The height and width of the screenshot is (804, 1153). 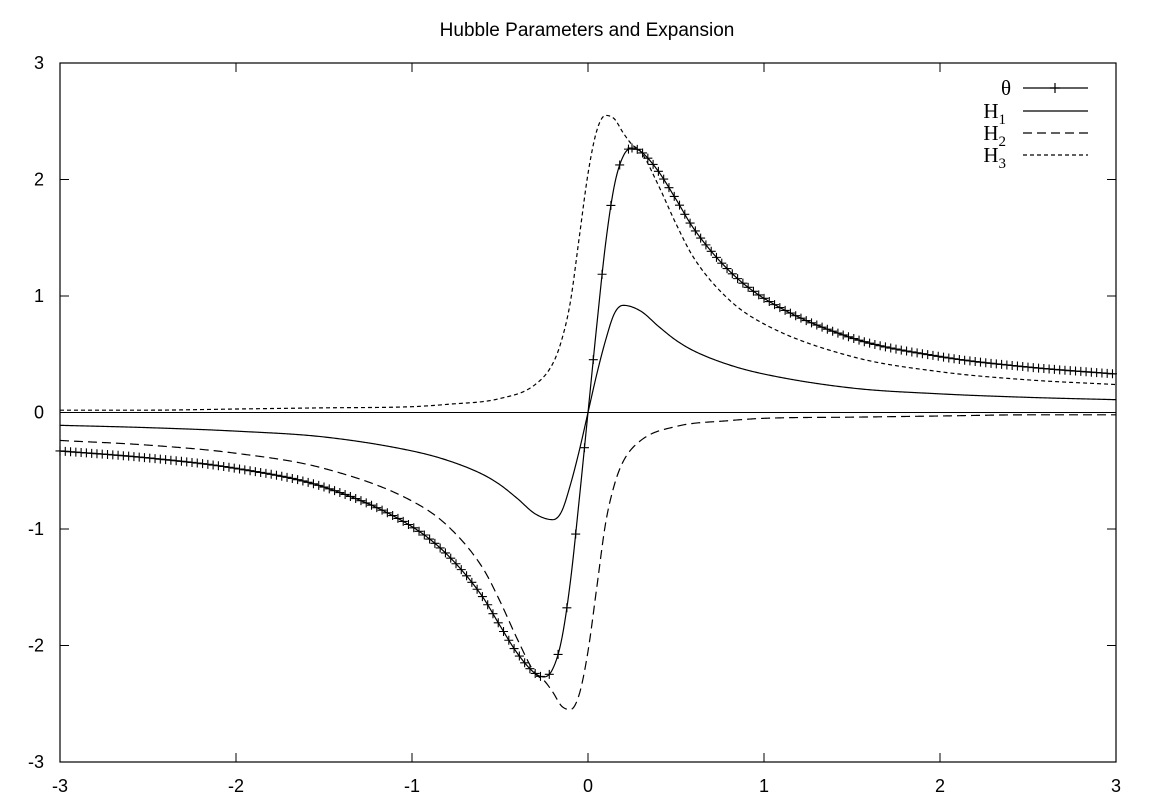 I want to click on legend-label: H3, so click(x=994, y=157).